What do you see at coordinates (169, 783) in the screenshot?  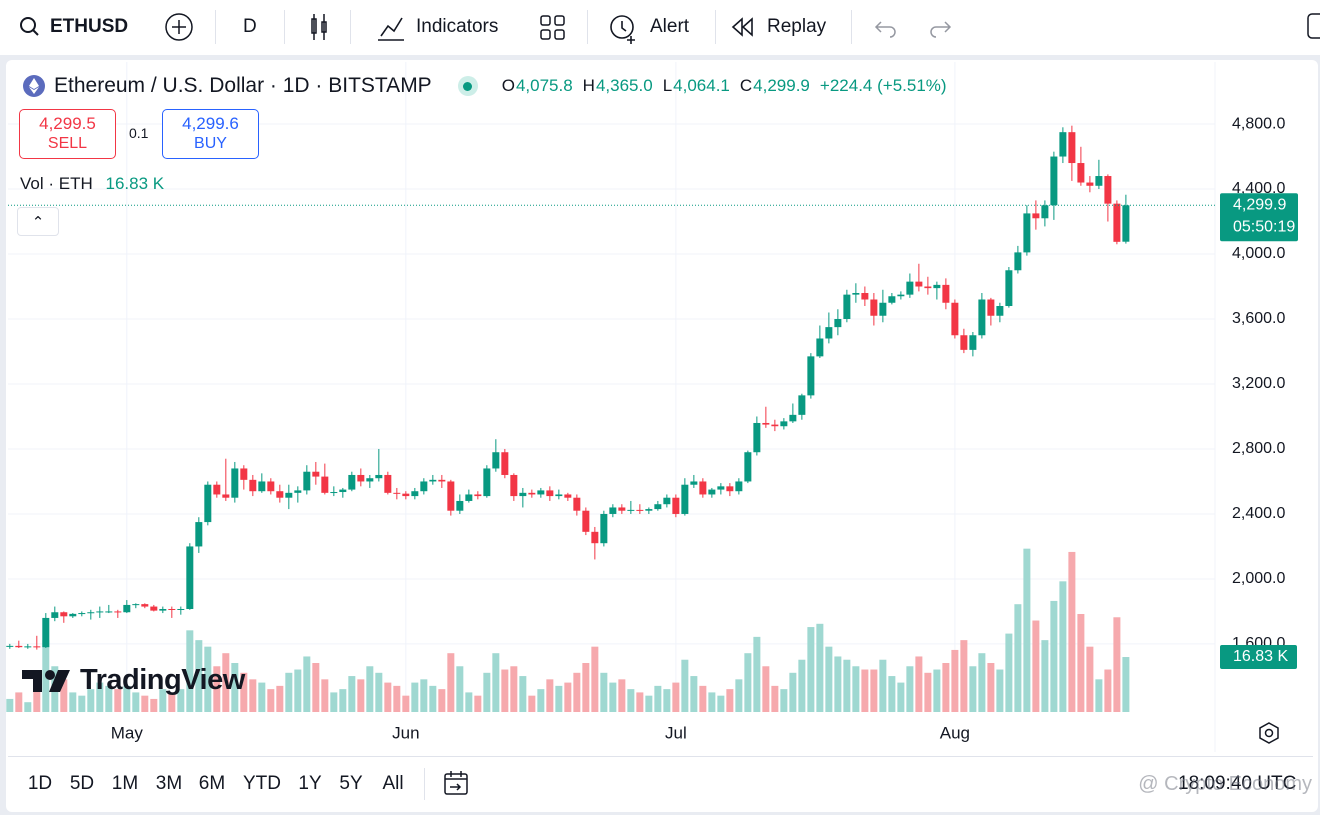 I see `timeframe: 3M` at bounding box center [169, 783].